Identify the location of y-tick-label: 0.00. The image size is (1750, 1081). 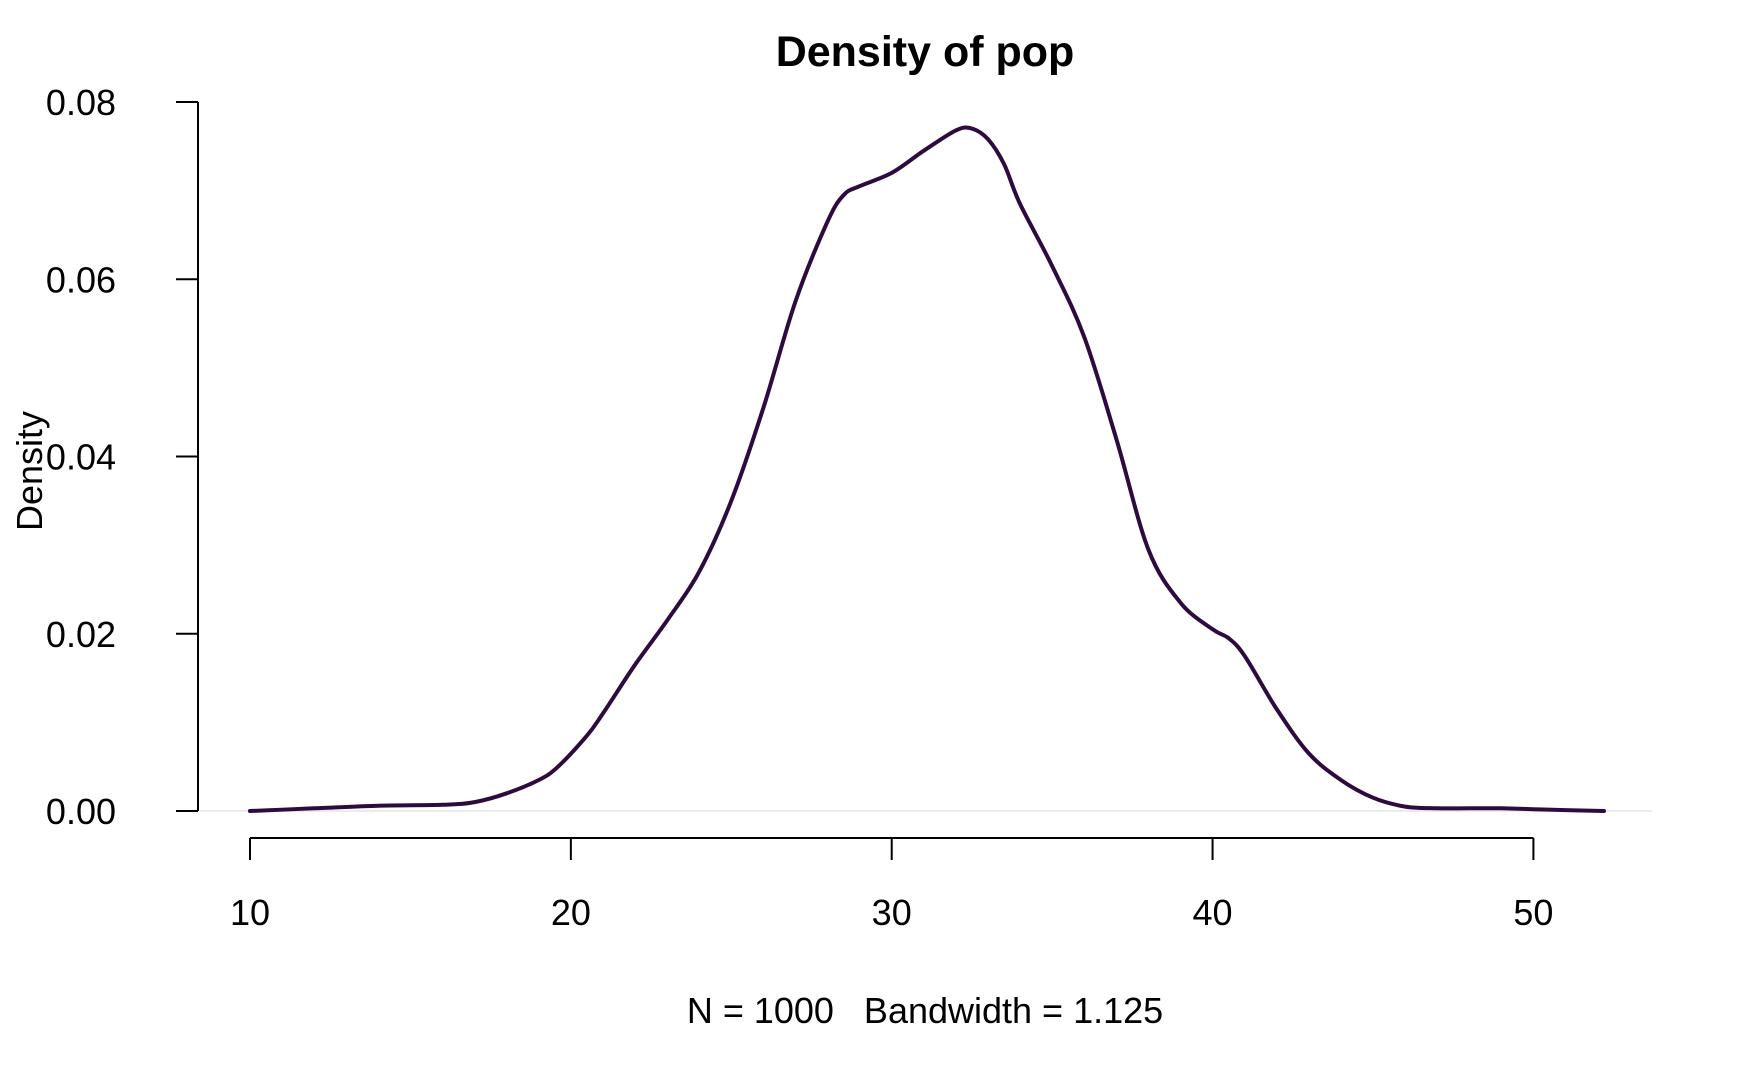
(81, 811).